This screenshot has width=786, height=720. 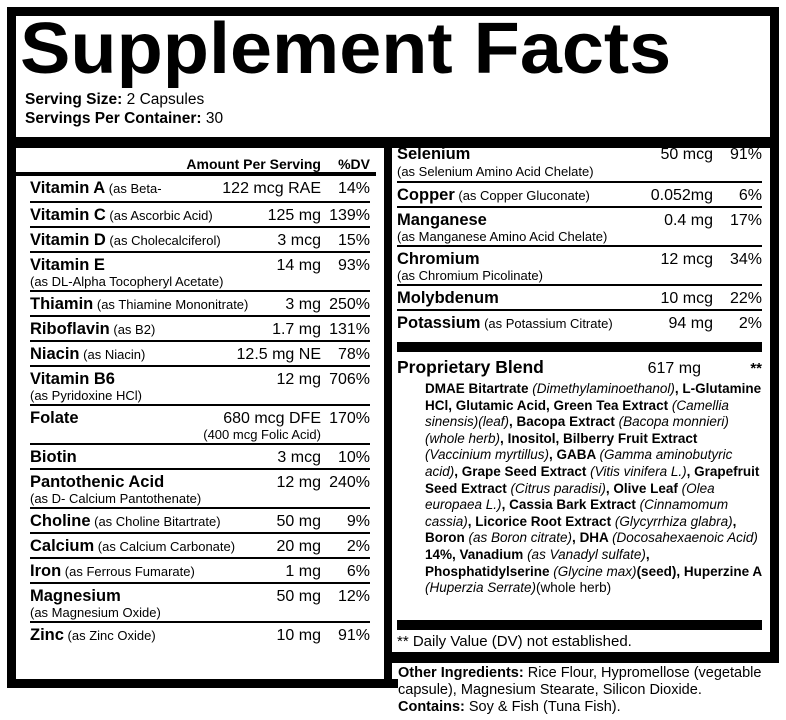 I want to click on serving-size-line: Serving Size: 2 Capsules, so click(x=124, y=100).